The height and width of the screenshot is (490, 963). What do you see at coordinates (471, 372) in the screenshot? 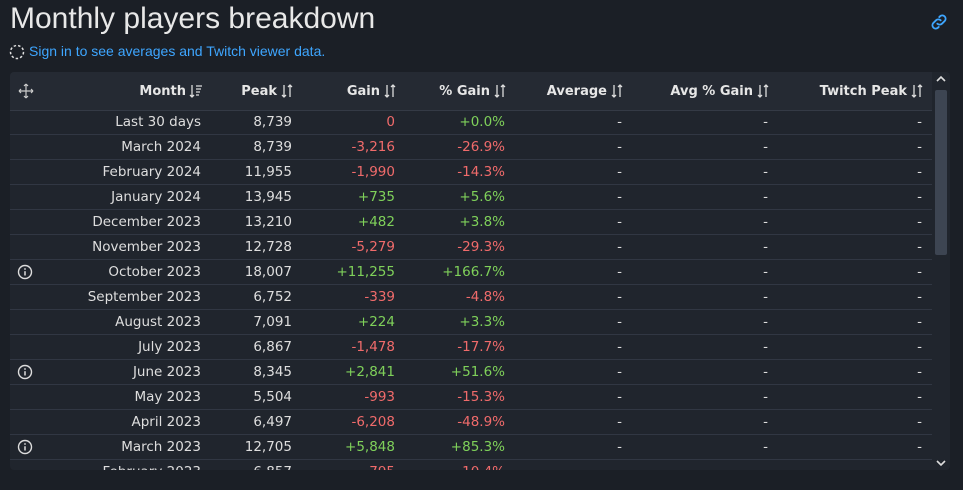
I see `table-row: June 2023 8,345 +2,841 +51.6% - - -` at bounding box center [471, 372].